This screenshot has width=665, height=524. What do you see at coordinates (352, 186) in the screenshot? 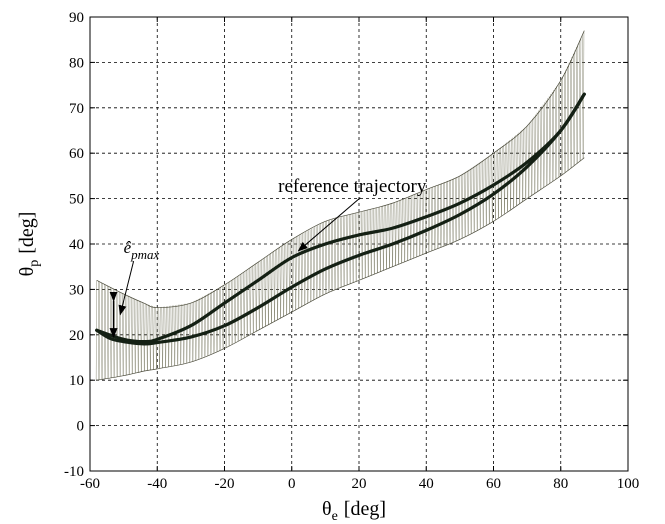
I see `annotation-reference-trajectory: reference trajectory` at bounding box center [352, 186].